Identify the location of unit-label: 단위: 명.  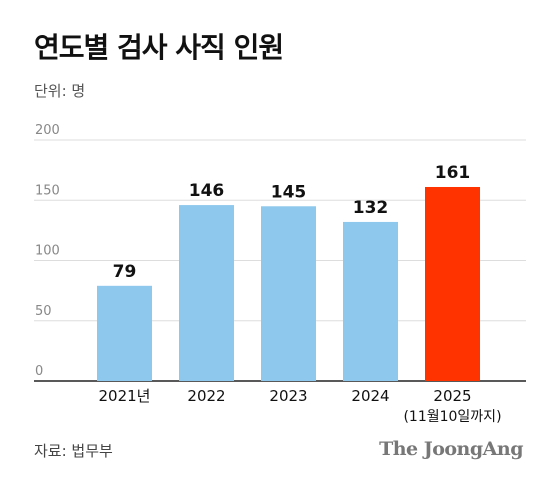
(60, 91).